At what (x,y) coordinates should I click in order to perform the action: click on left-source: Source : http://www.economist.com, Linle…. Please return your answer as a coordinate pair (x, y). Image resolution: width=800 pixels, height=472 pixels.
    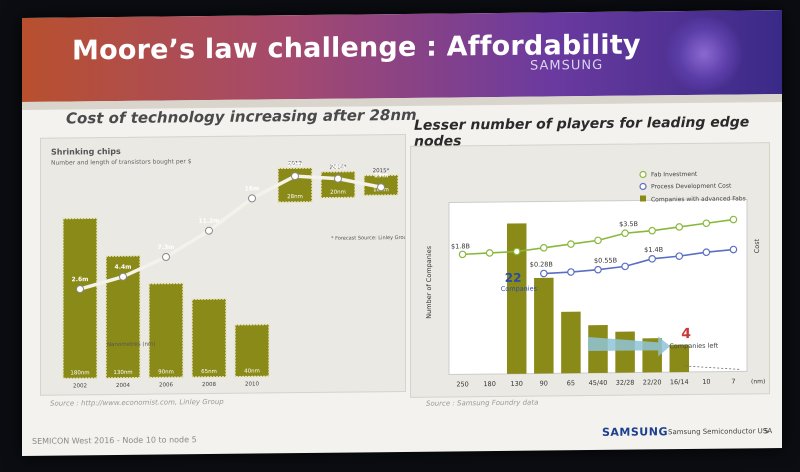
    Looking at the image, I should click on (137, 402).